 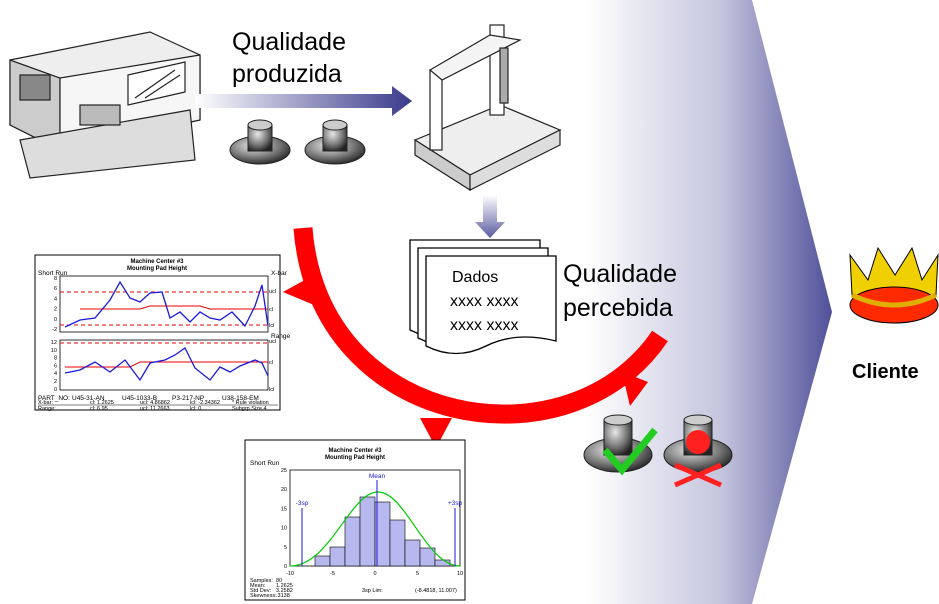 What do you see at coordinates (290, 574) in the screenshot?
I see `x-tick-label: -10` at bounding box center [290, 574].